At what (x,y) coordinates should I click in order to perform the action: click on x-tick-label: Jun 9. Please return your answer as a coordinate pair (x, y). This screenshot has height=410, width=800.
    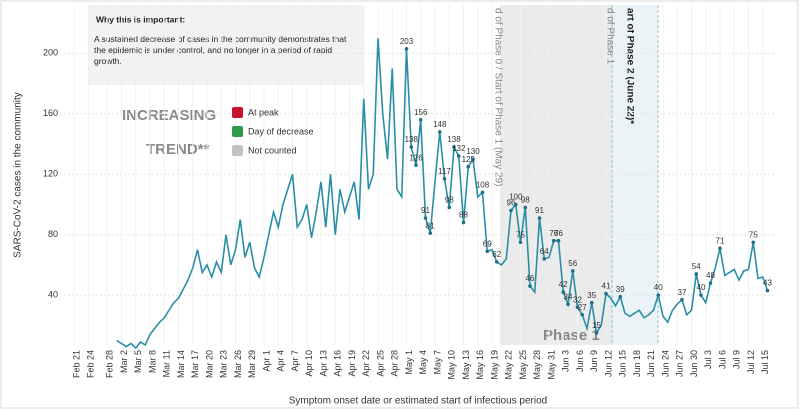
    Looking at the image, I should click on (594, 361).